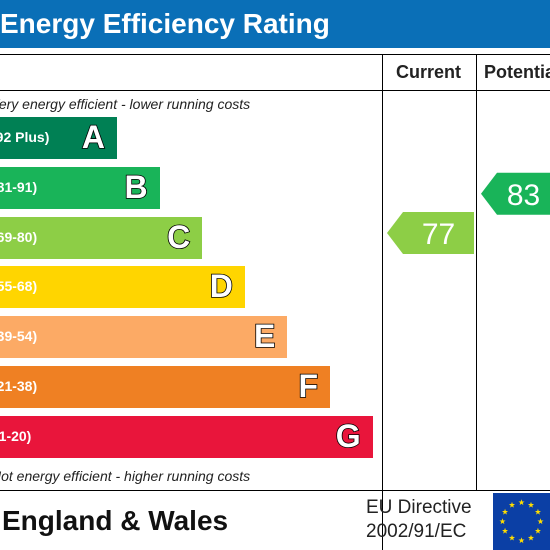 The image size is (550, 550). What do you see at coordinates (80, 187) in the screenshot?
I see `rating-band-b: (81-91) B` at bounding box center [80, 187].